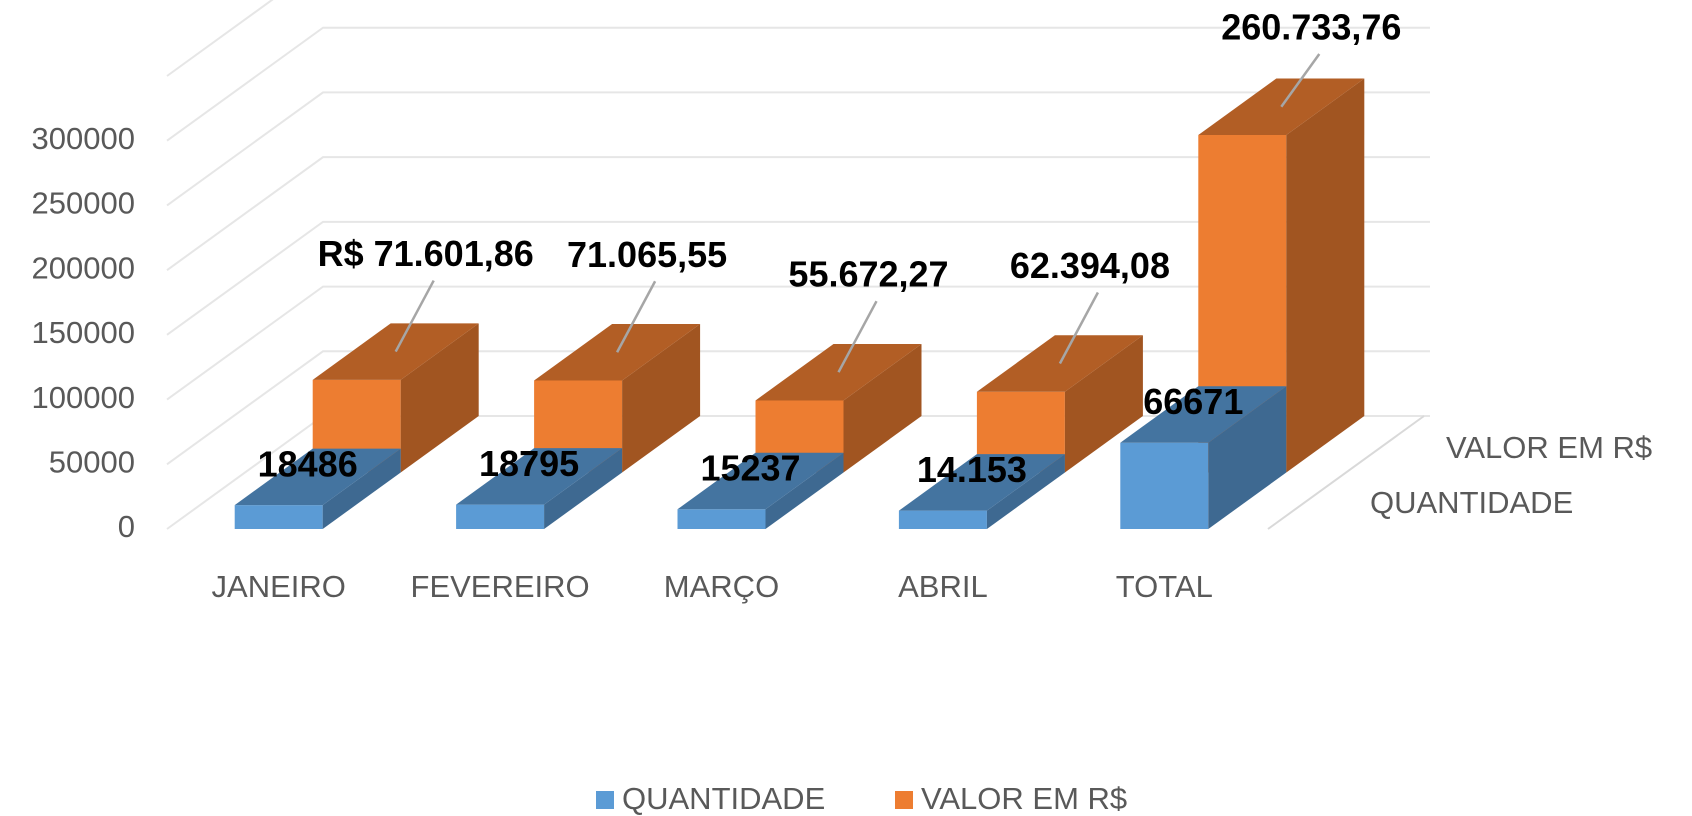 This screenshot has height=816, width=1692. Describe the element at coordinates (279, 586) in the screenshot. I see `x-tick-label: JANEIRO` at that location.